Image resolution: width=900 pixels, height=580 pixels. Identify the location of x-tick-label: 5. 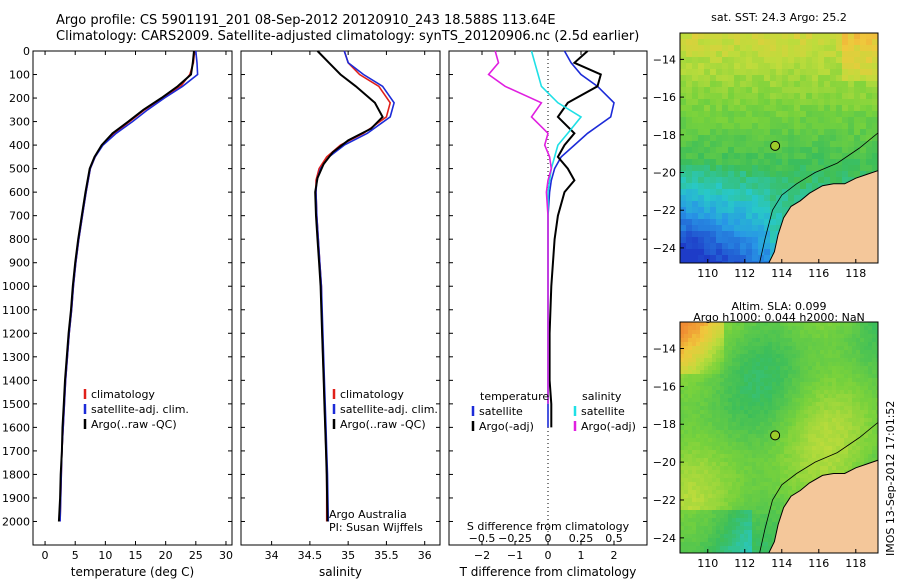
(75, 555).